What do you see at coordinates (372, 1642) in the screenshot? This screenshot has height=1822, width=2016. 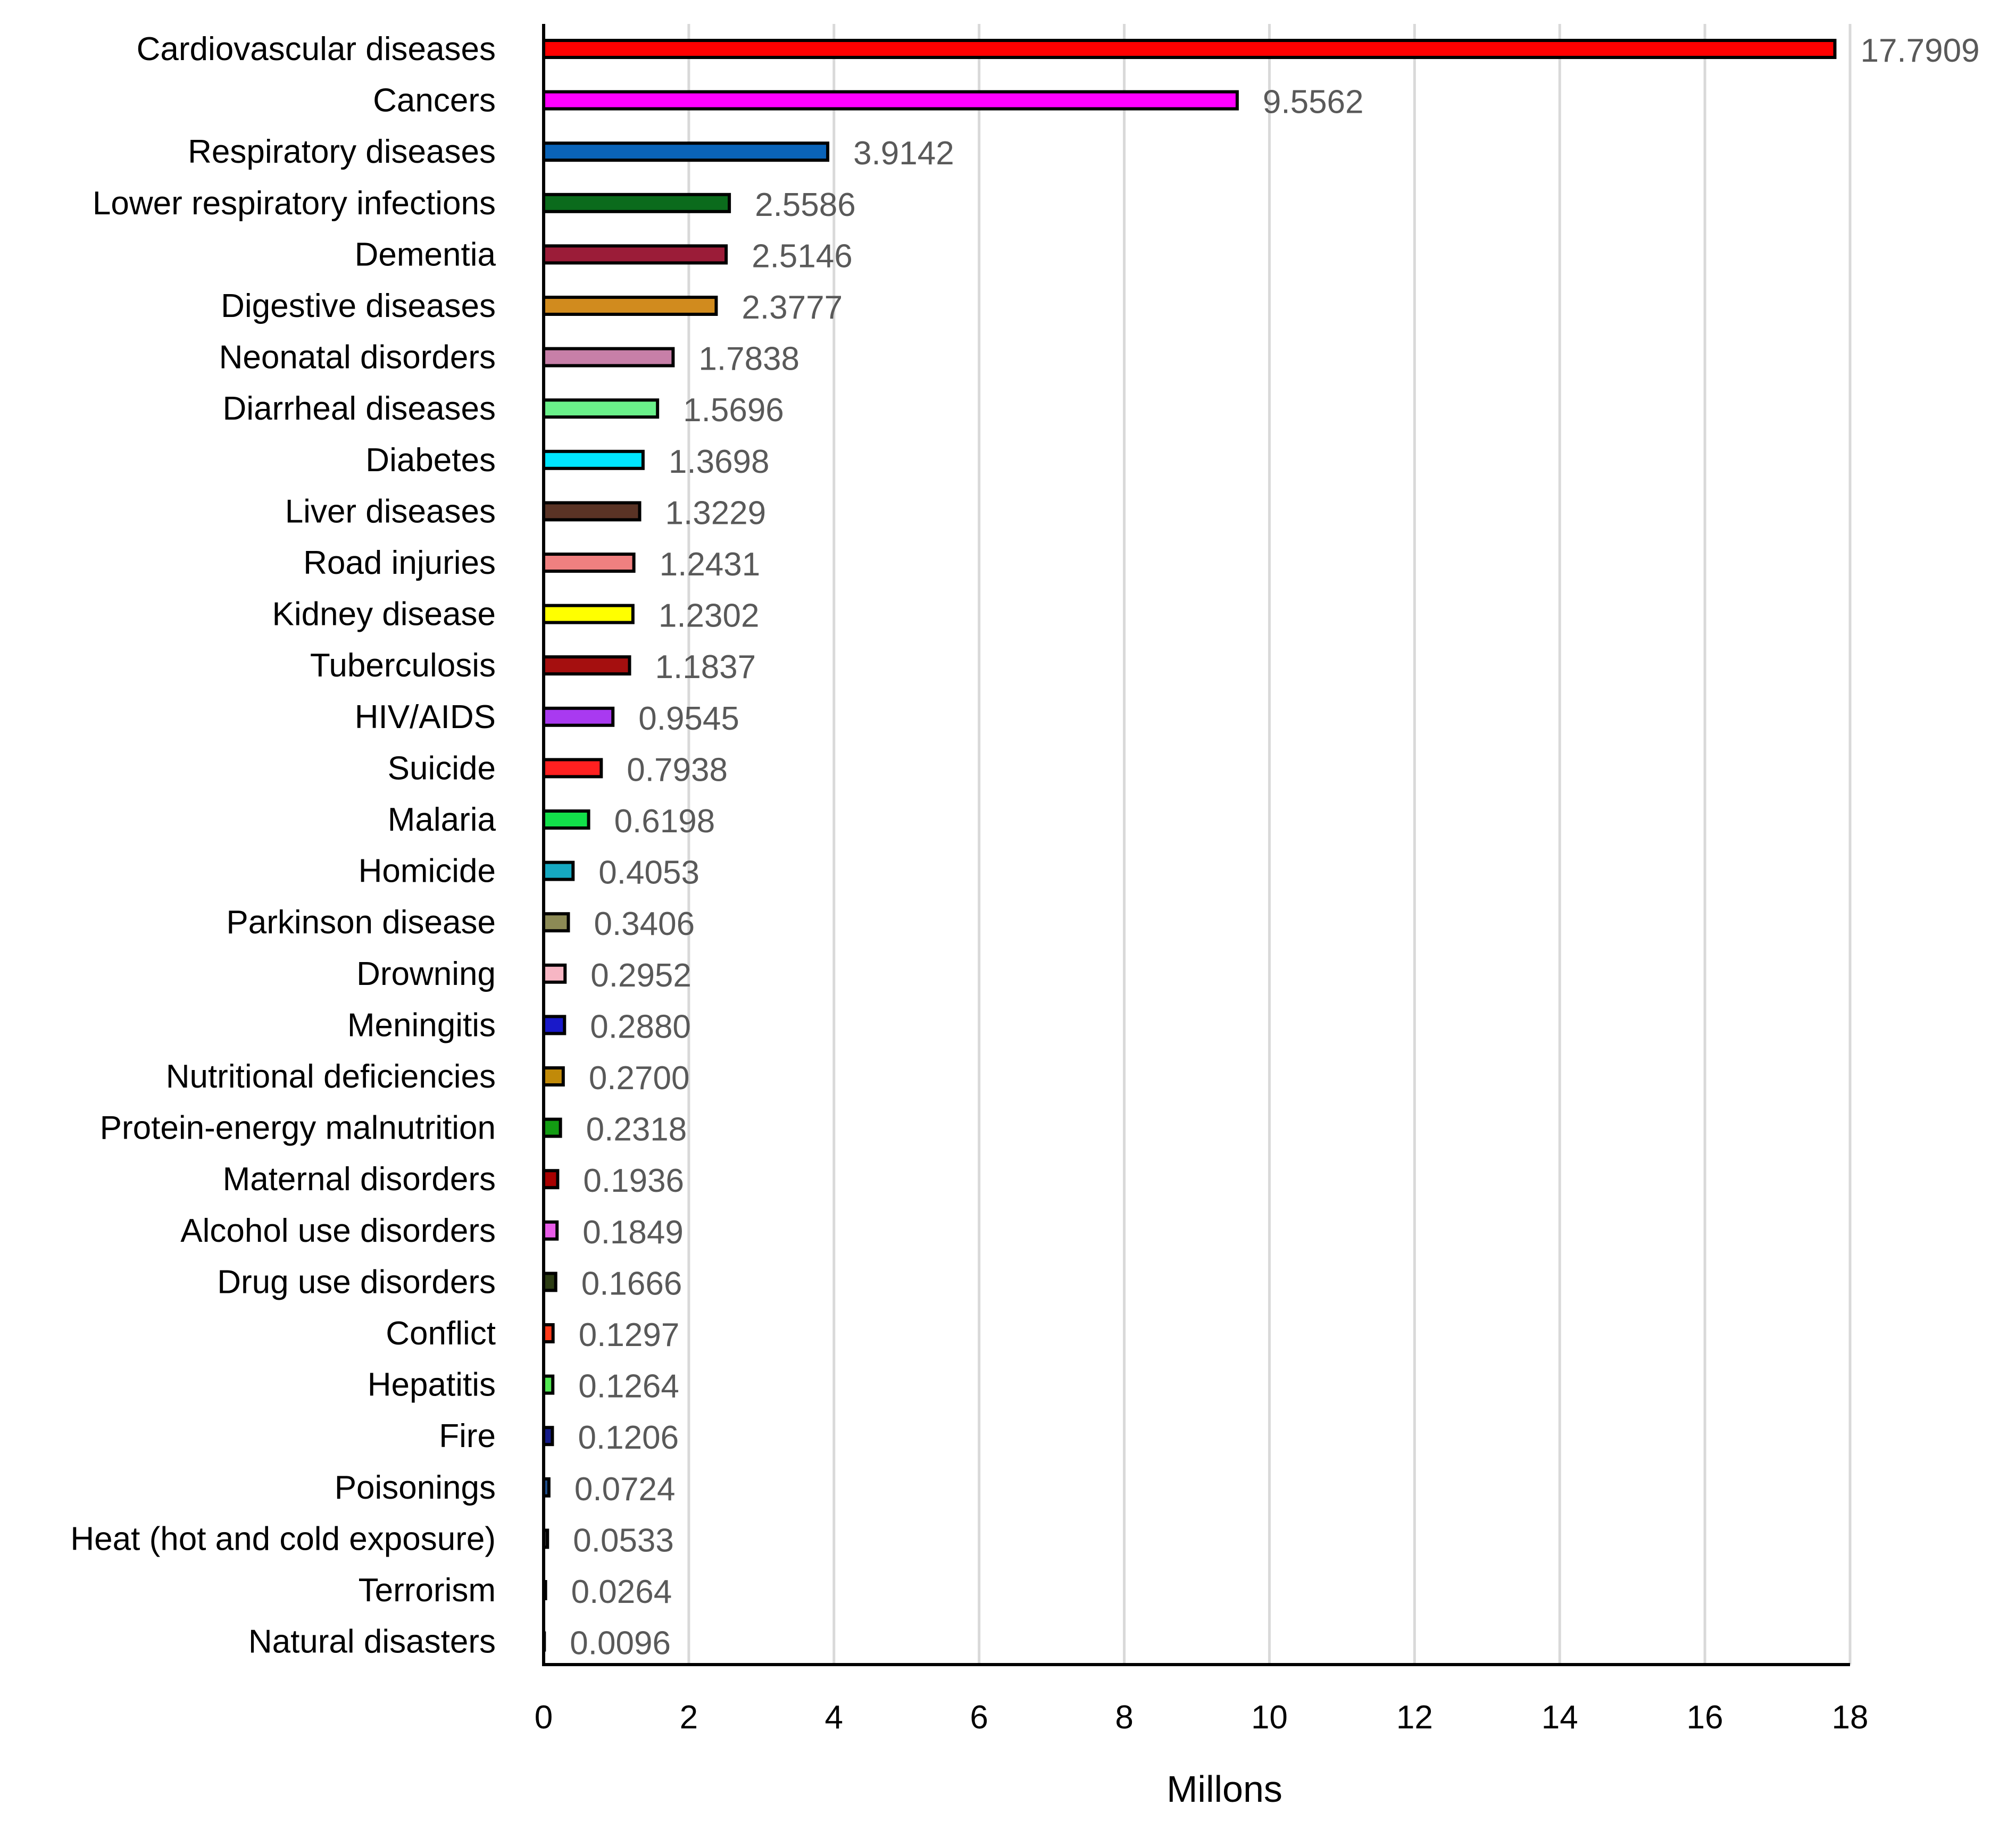 I see `category-label: Natural disasters` at bounding box center [372, 1642].